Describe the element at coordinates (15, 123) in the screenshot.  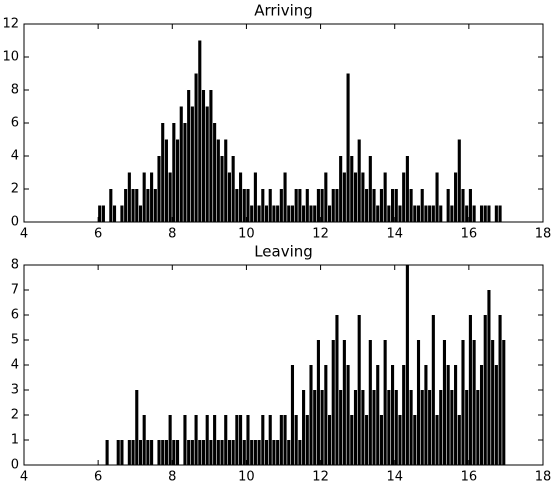
I see `y-tick-label: 6` at that location.